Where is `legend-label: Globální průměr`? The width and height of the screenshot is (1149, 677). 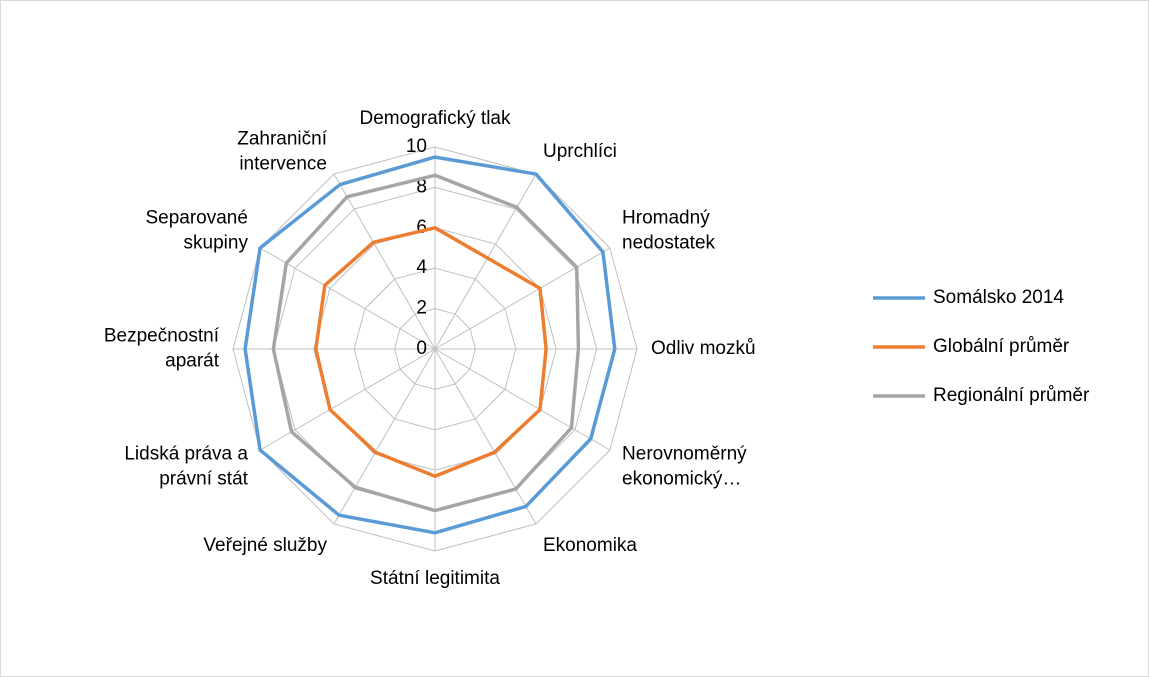 legend-label: Globální průměr is located at coordinates (1001, 346).